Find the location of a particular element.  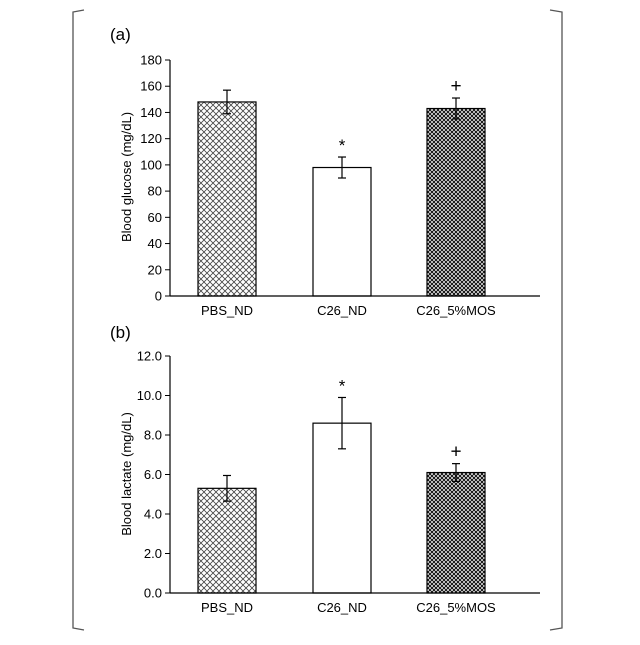

panel-a-significance-marker: * is located at coordinates (342, 145).